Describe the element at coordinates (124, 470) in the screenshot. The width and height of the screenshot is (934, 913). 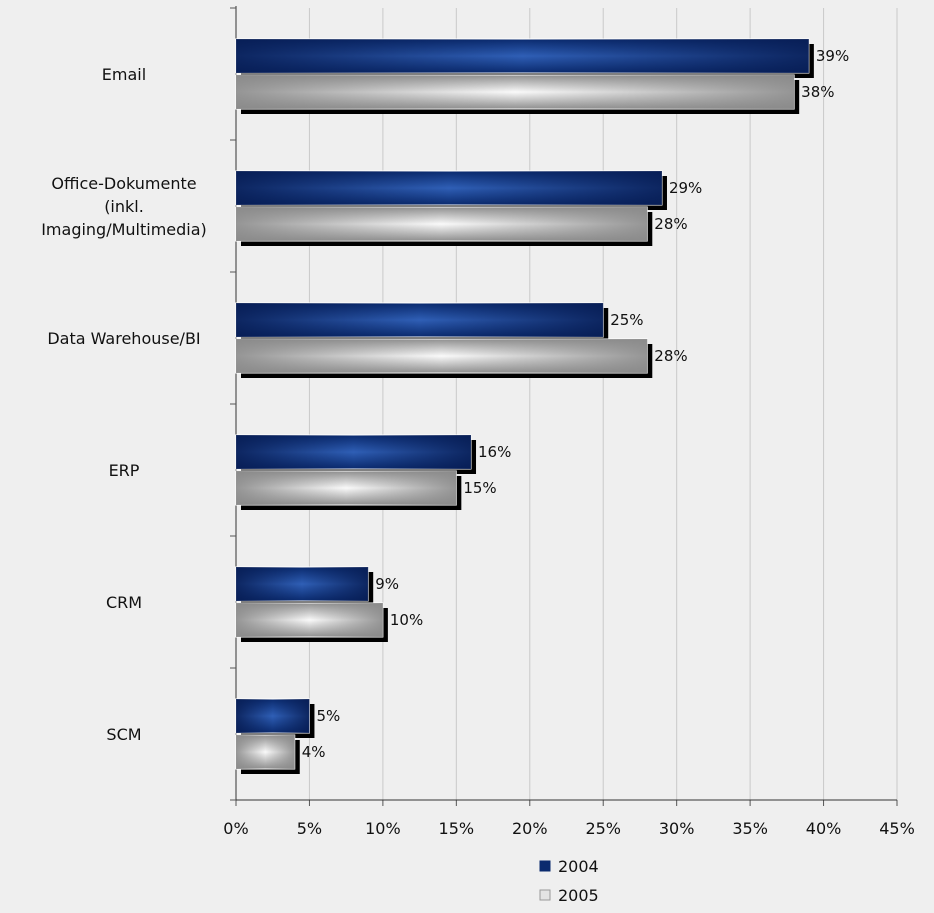
I see `category-label: ERP` at that location.